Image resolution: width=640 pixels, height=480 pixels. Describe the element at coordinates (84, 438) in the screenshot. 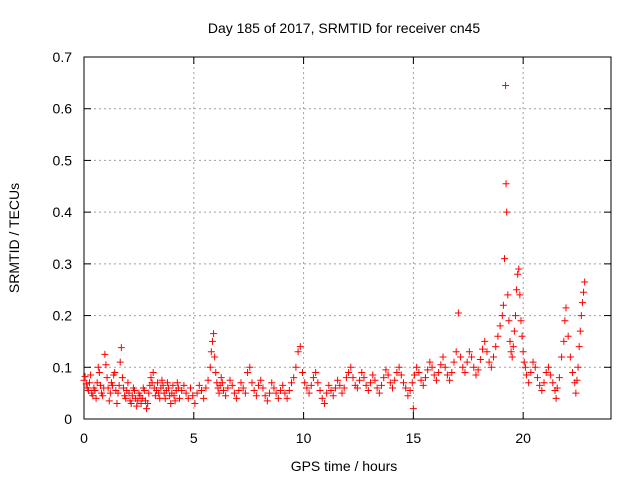

I see `x-tick-label: 0` at that location.